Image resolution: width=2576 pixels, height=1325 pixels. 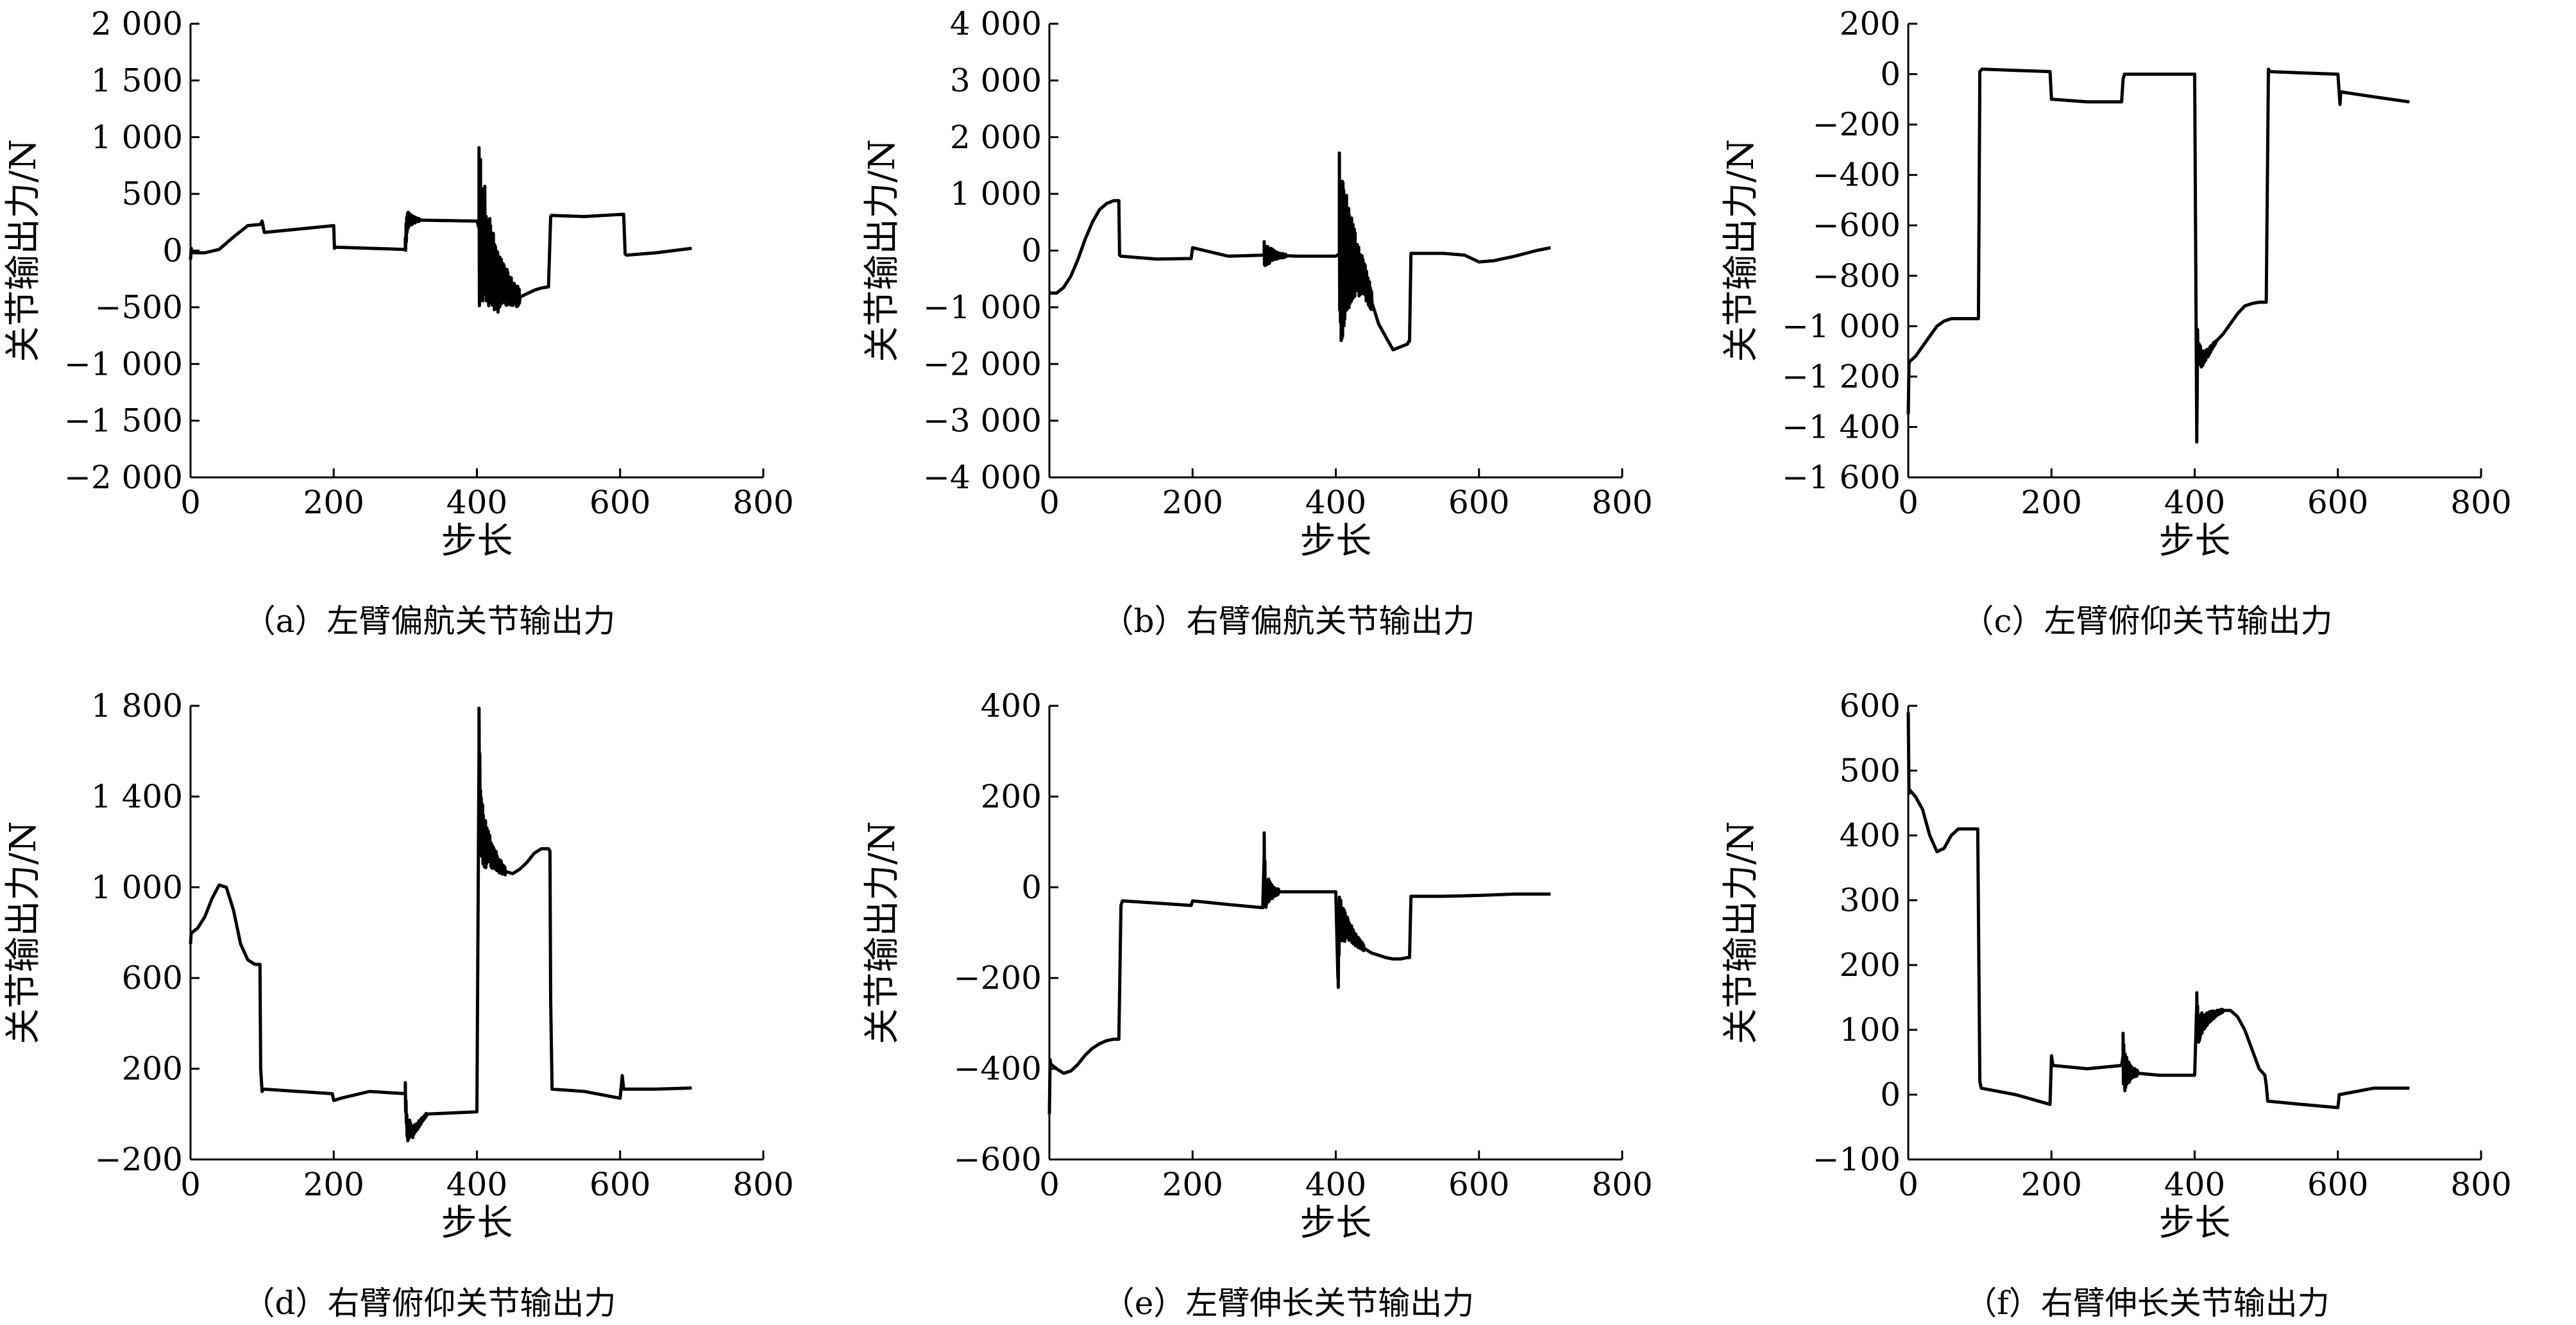 I want to click on panel-a-y-tick-label: 2 000, so click(x=137, y=24).